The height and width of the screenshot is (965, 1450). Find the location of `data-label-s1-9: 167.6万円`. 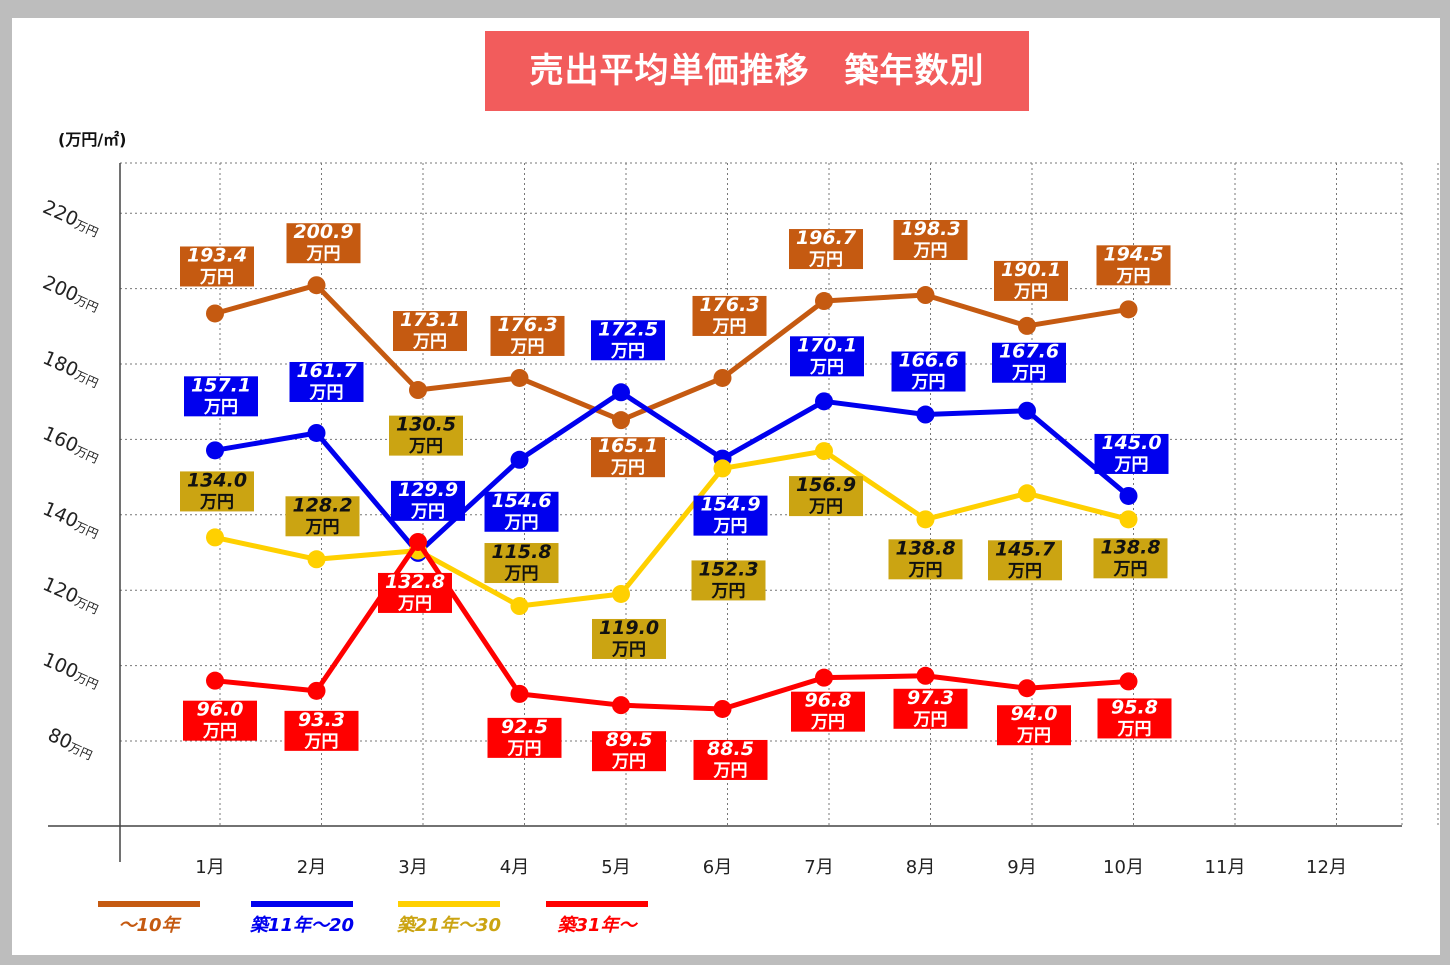

data-label-s1-9: 167.6万円 is located at coordinates (1029, 362).